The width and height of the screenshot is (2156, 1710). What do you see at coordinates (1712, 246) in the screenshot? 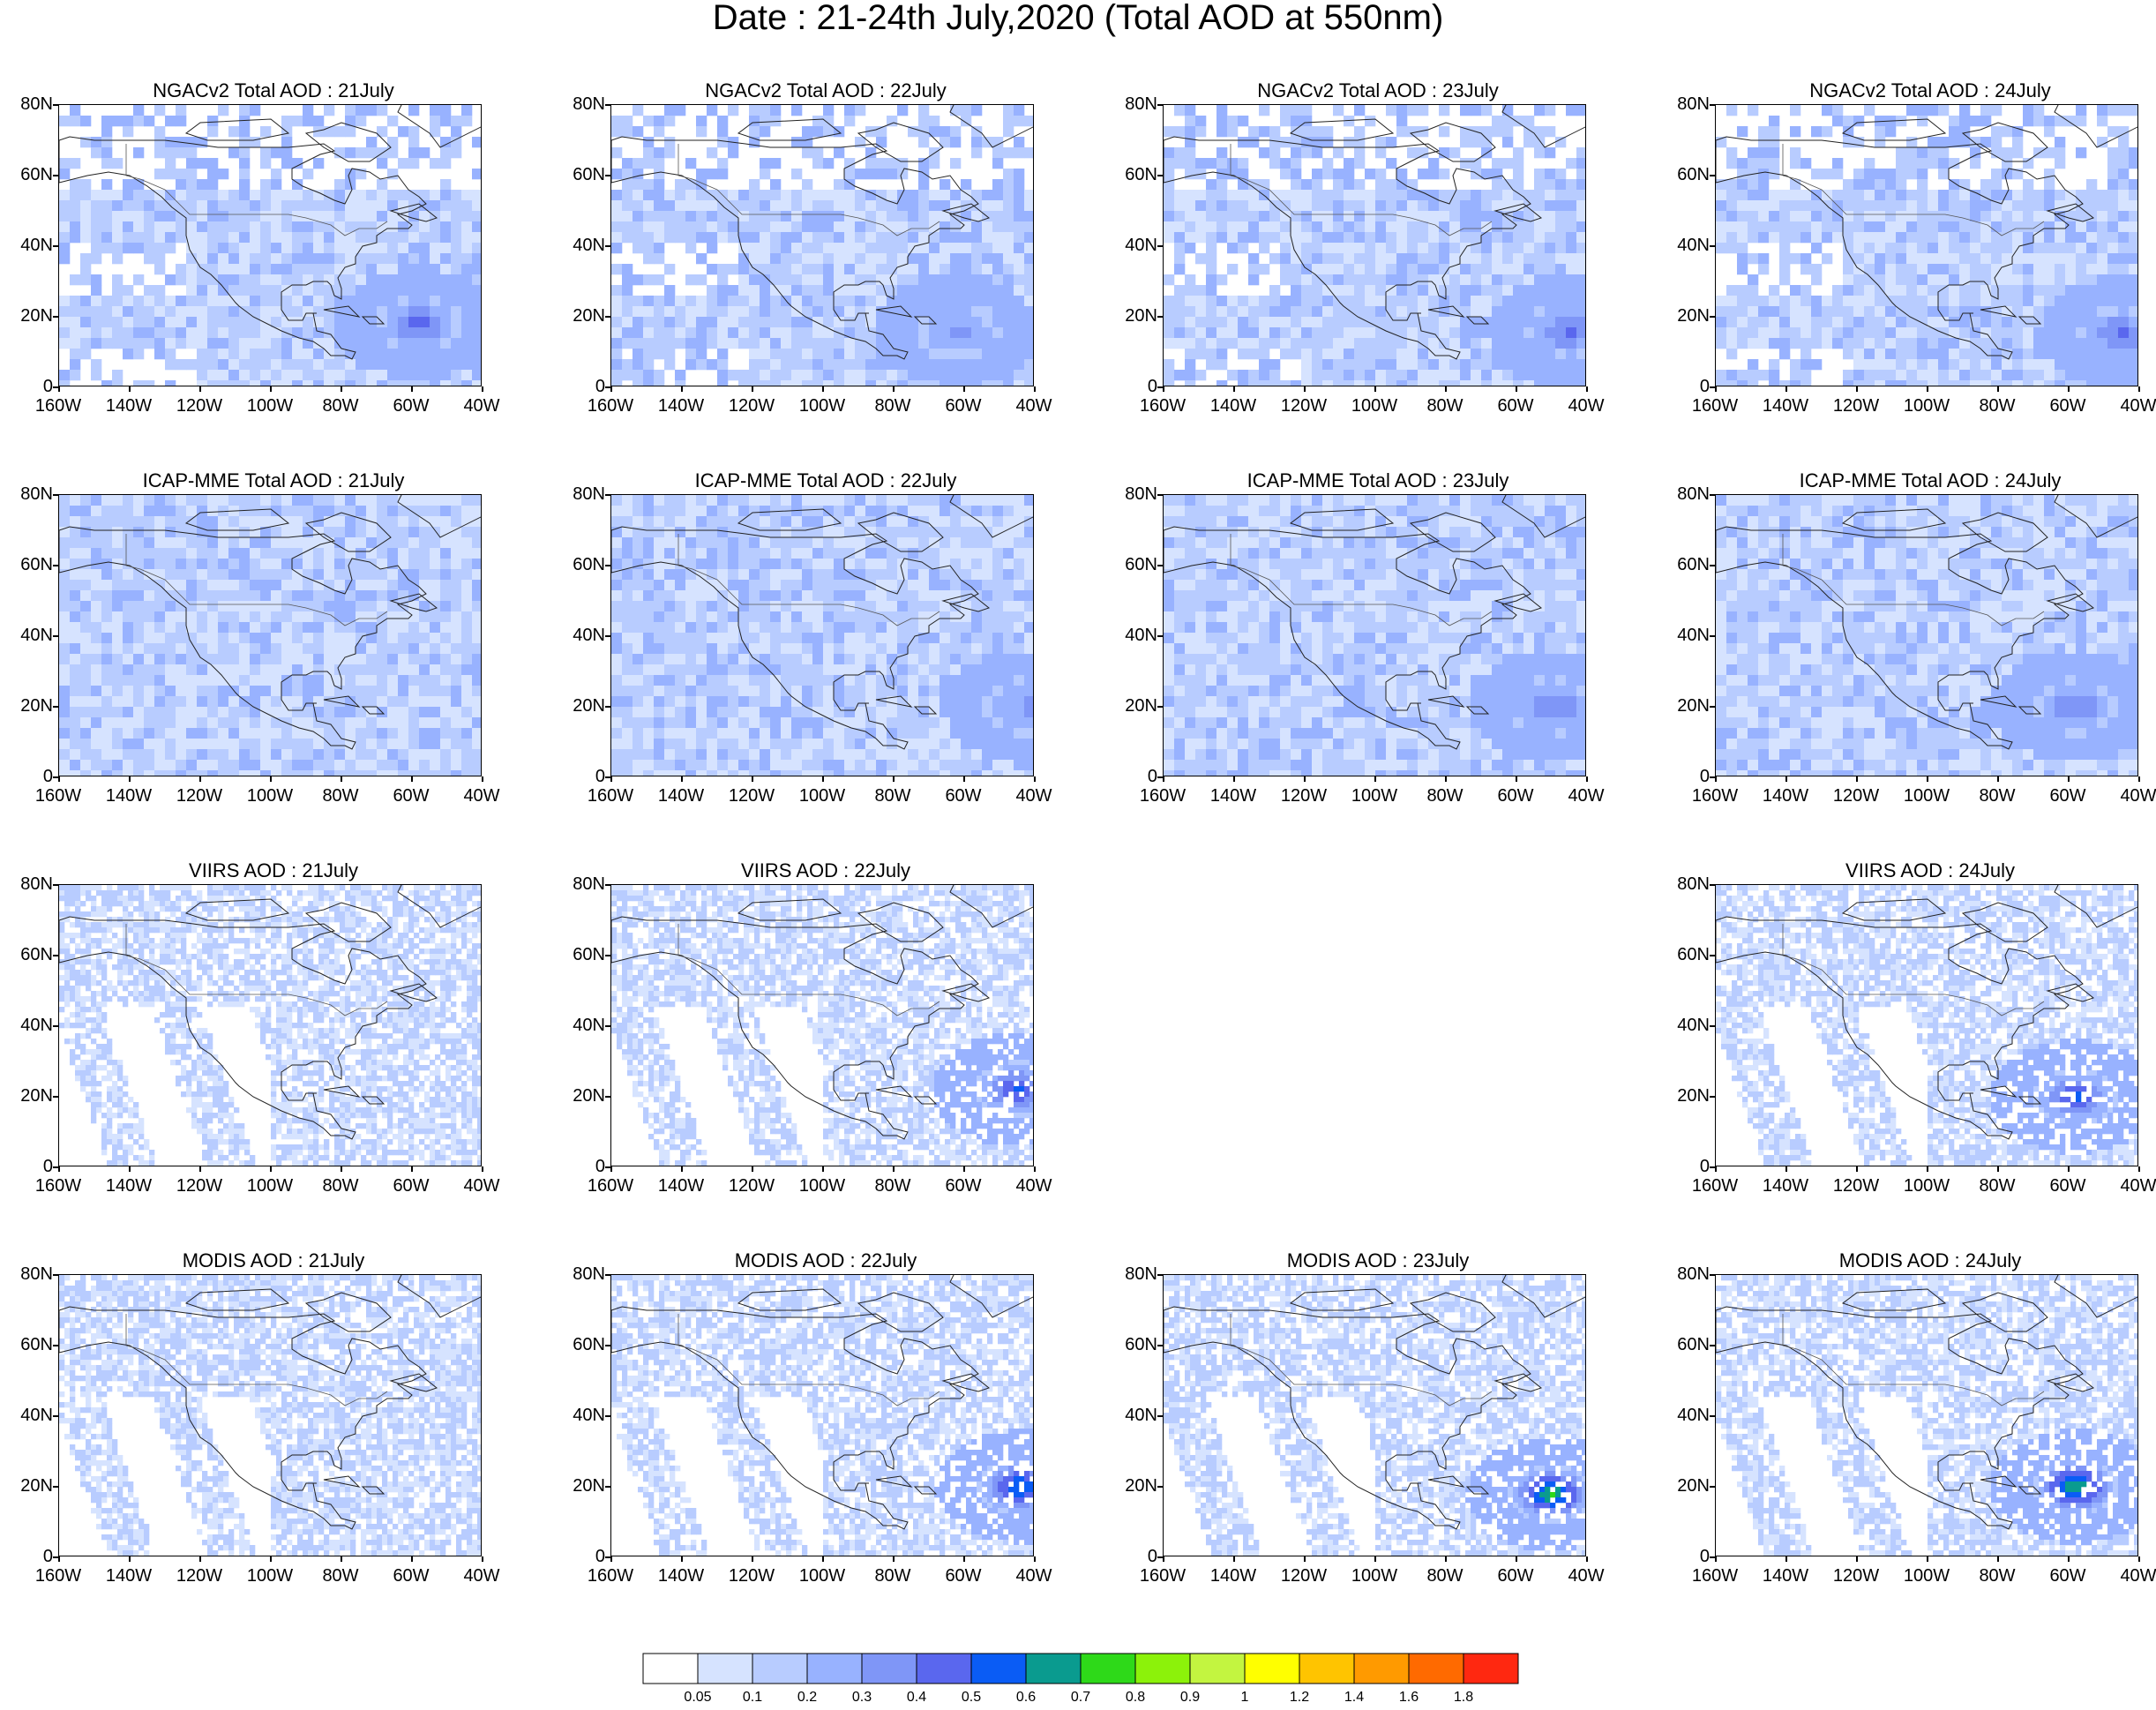
I see `lat-tick` at bounding box center [1712, 246].